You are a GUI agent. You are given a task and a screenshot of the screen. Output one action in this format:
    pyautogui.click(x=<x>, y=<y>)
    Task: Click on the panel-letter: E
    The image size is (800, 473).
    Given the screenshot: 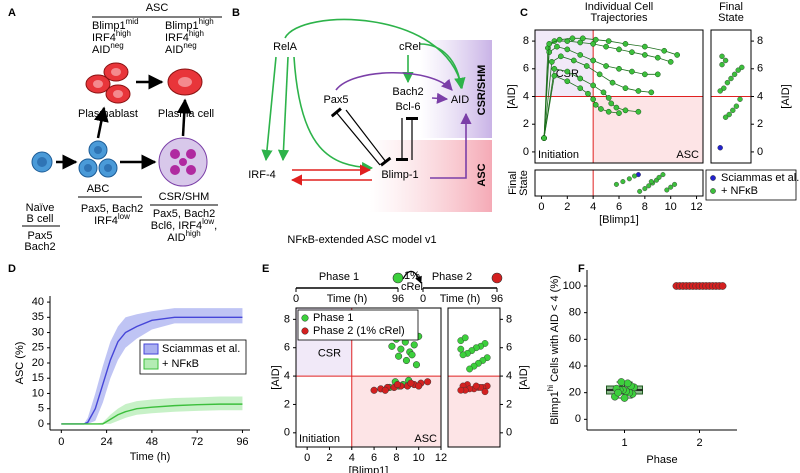 What is the action you would take?
    pyautogui.click(x=265, y=269)
    